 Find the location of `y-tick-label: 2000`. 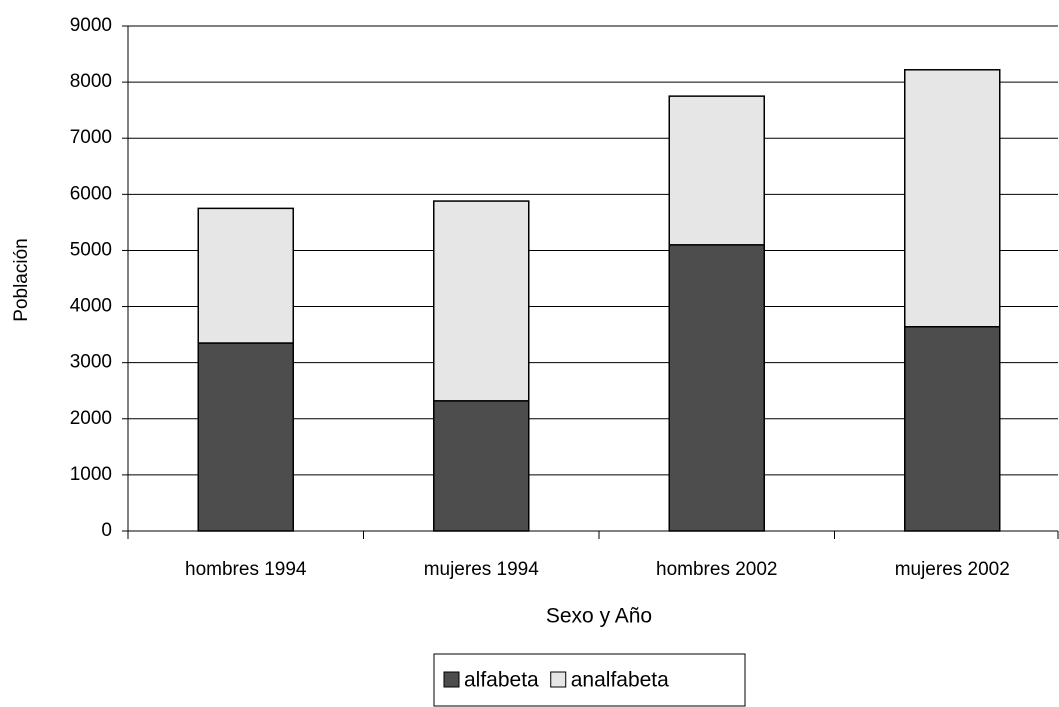

y-tick-label: 2000 is located at coordinates (91, 418).